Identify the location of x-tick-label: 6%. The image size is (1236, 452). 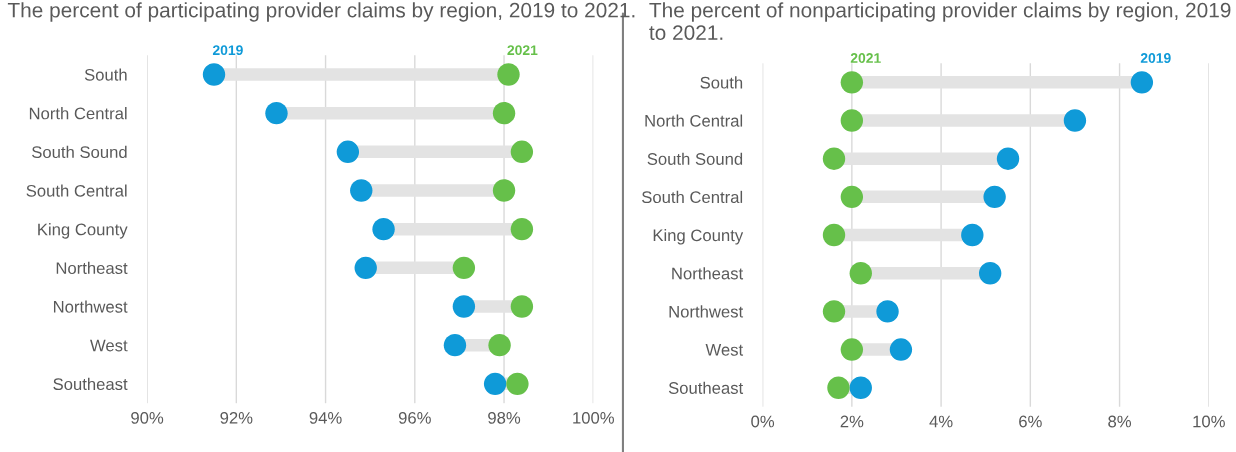
(1030, 421).